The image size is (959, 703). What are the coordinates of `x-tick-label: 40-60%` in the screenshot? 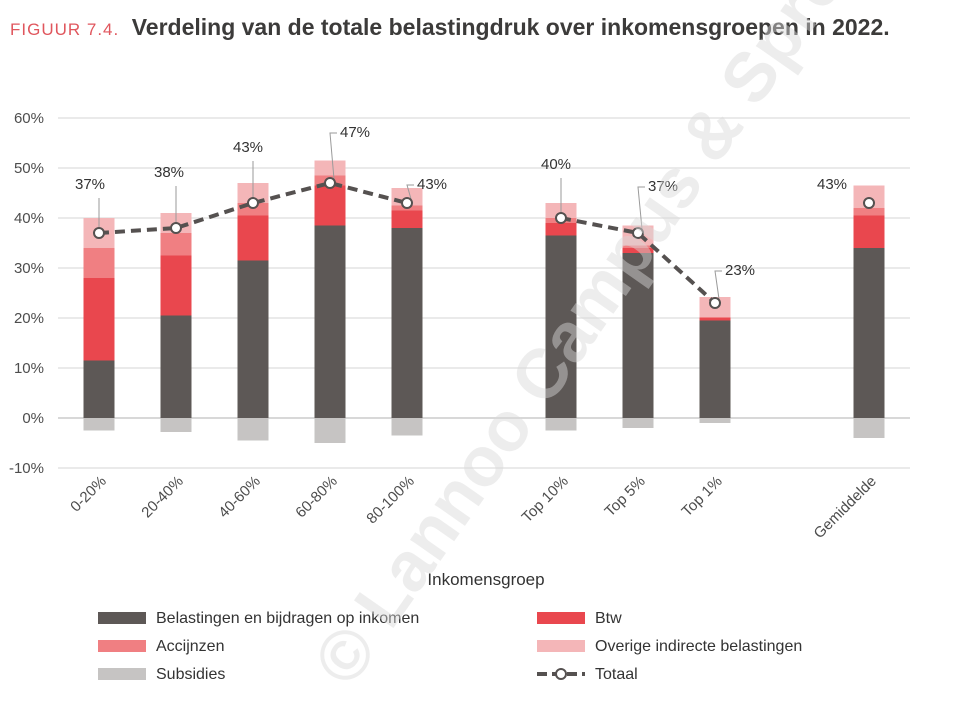 It's located at (239, 497).